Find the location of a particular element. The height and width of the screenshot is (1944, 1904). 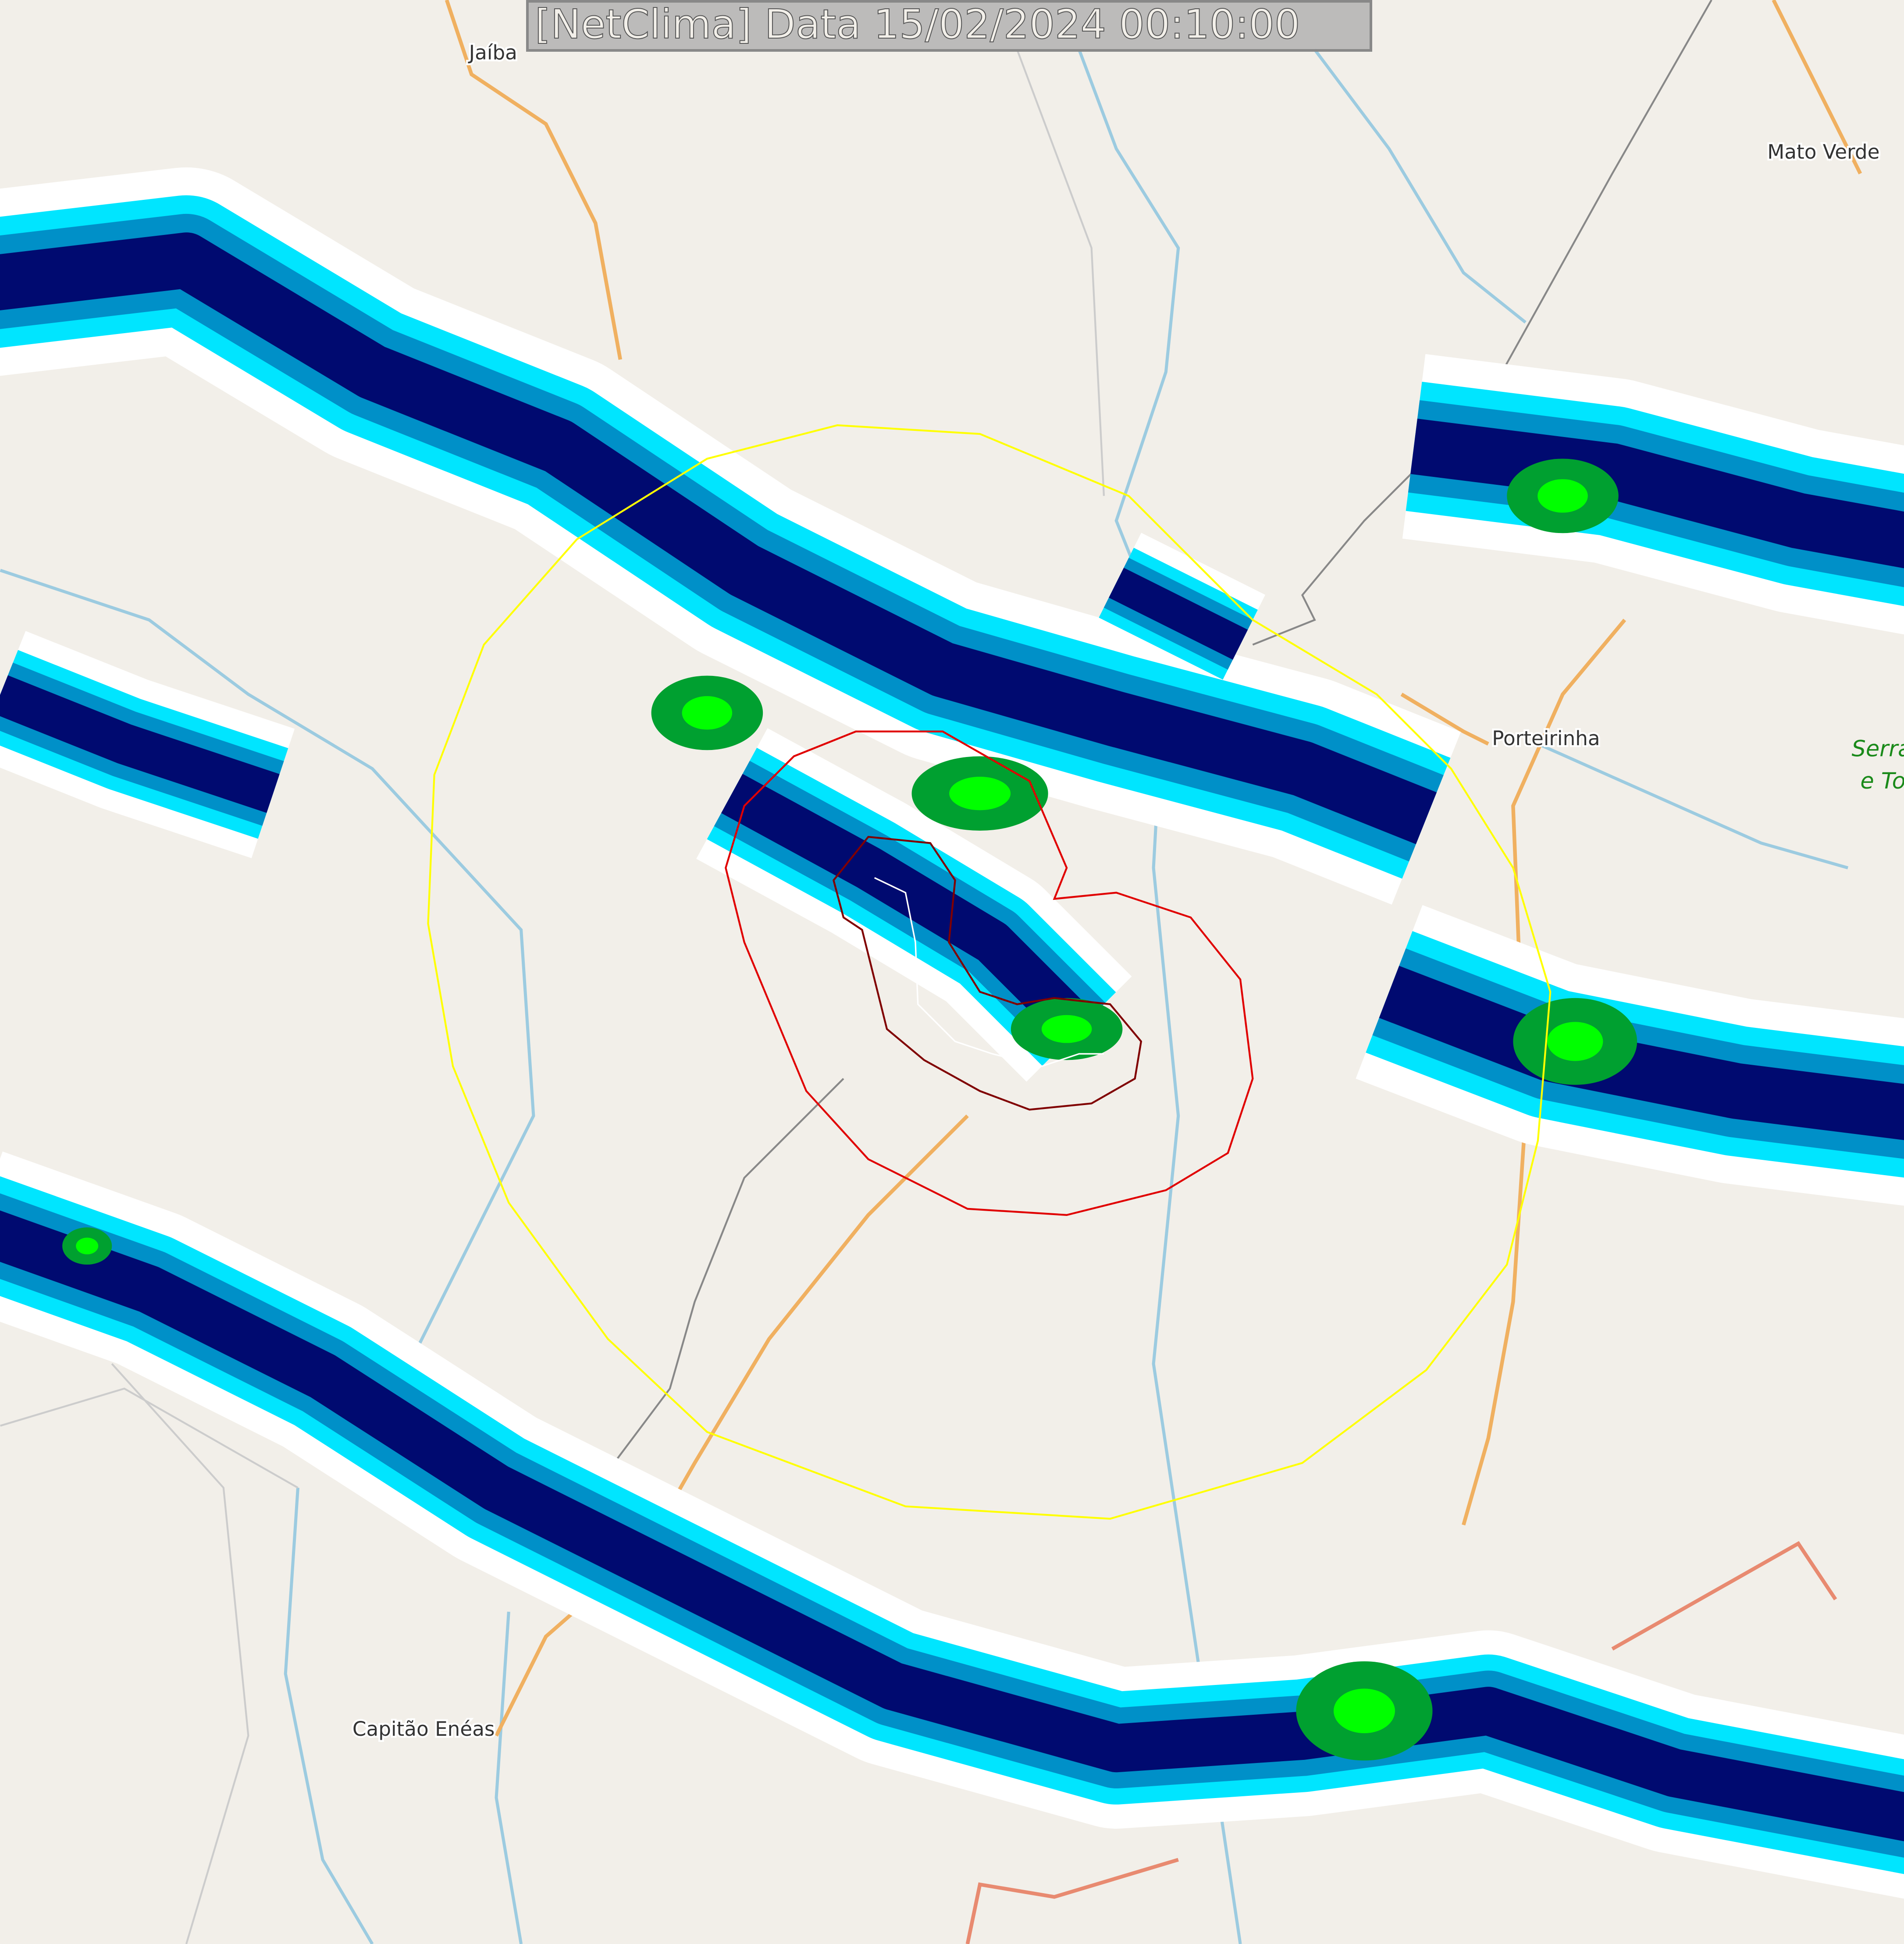

place-label-capitao-eneas: Capitão Enéas is located at coordinates (423, 1729).